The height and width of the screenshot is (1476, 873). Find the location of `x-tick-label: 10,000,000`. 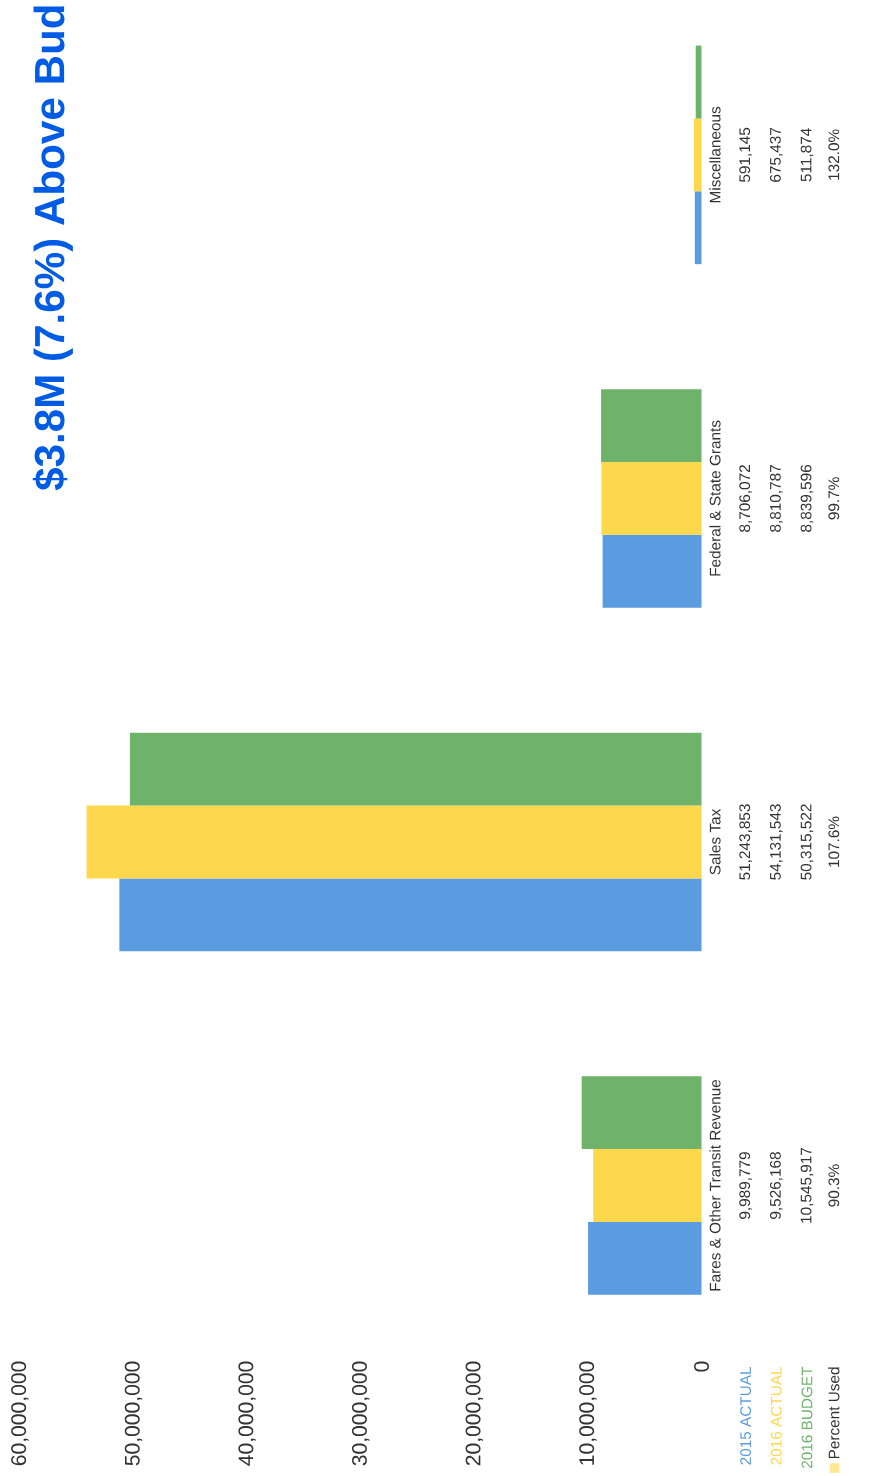

x-tick-label: 10,000,000 is located at coordinates (588, 1413).